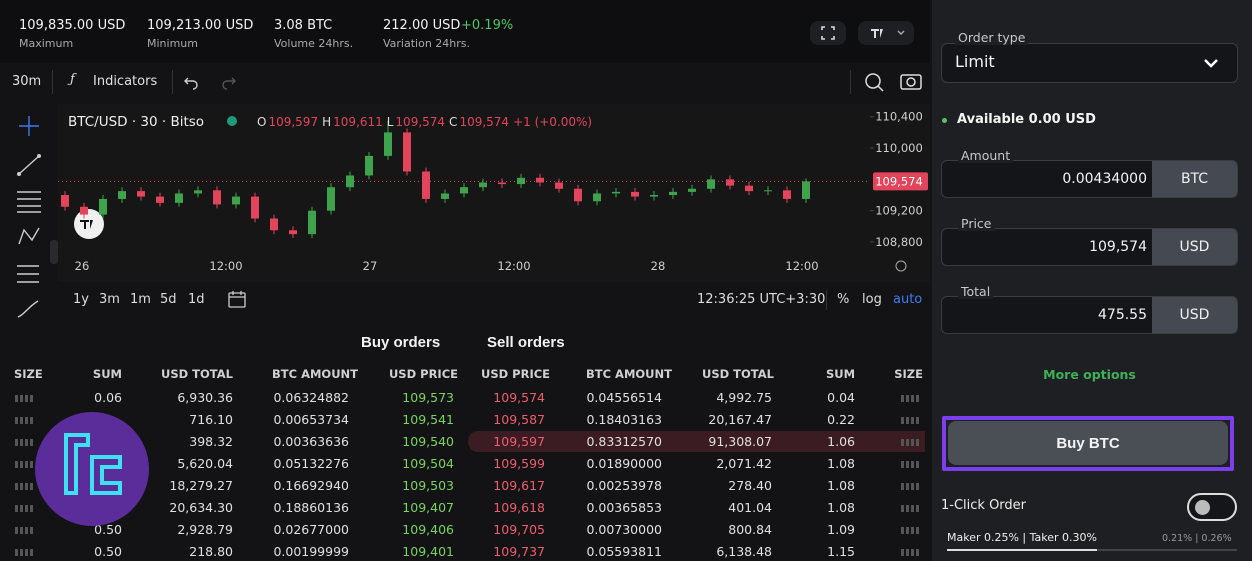 The height and width of the screenshot is (561, 1252). Describe the element at coordinates (901, 266) in the screenshot. I see `settings-icon` at that location.